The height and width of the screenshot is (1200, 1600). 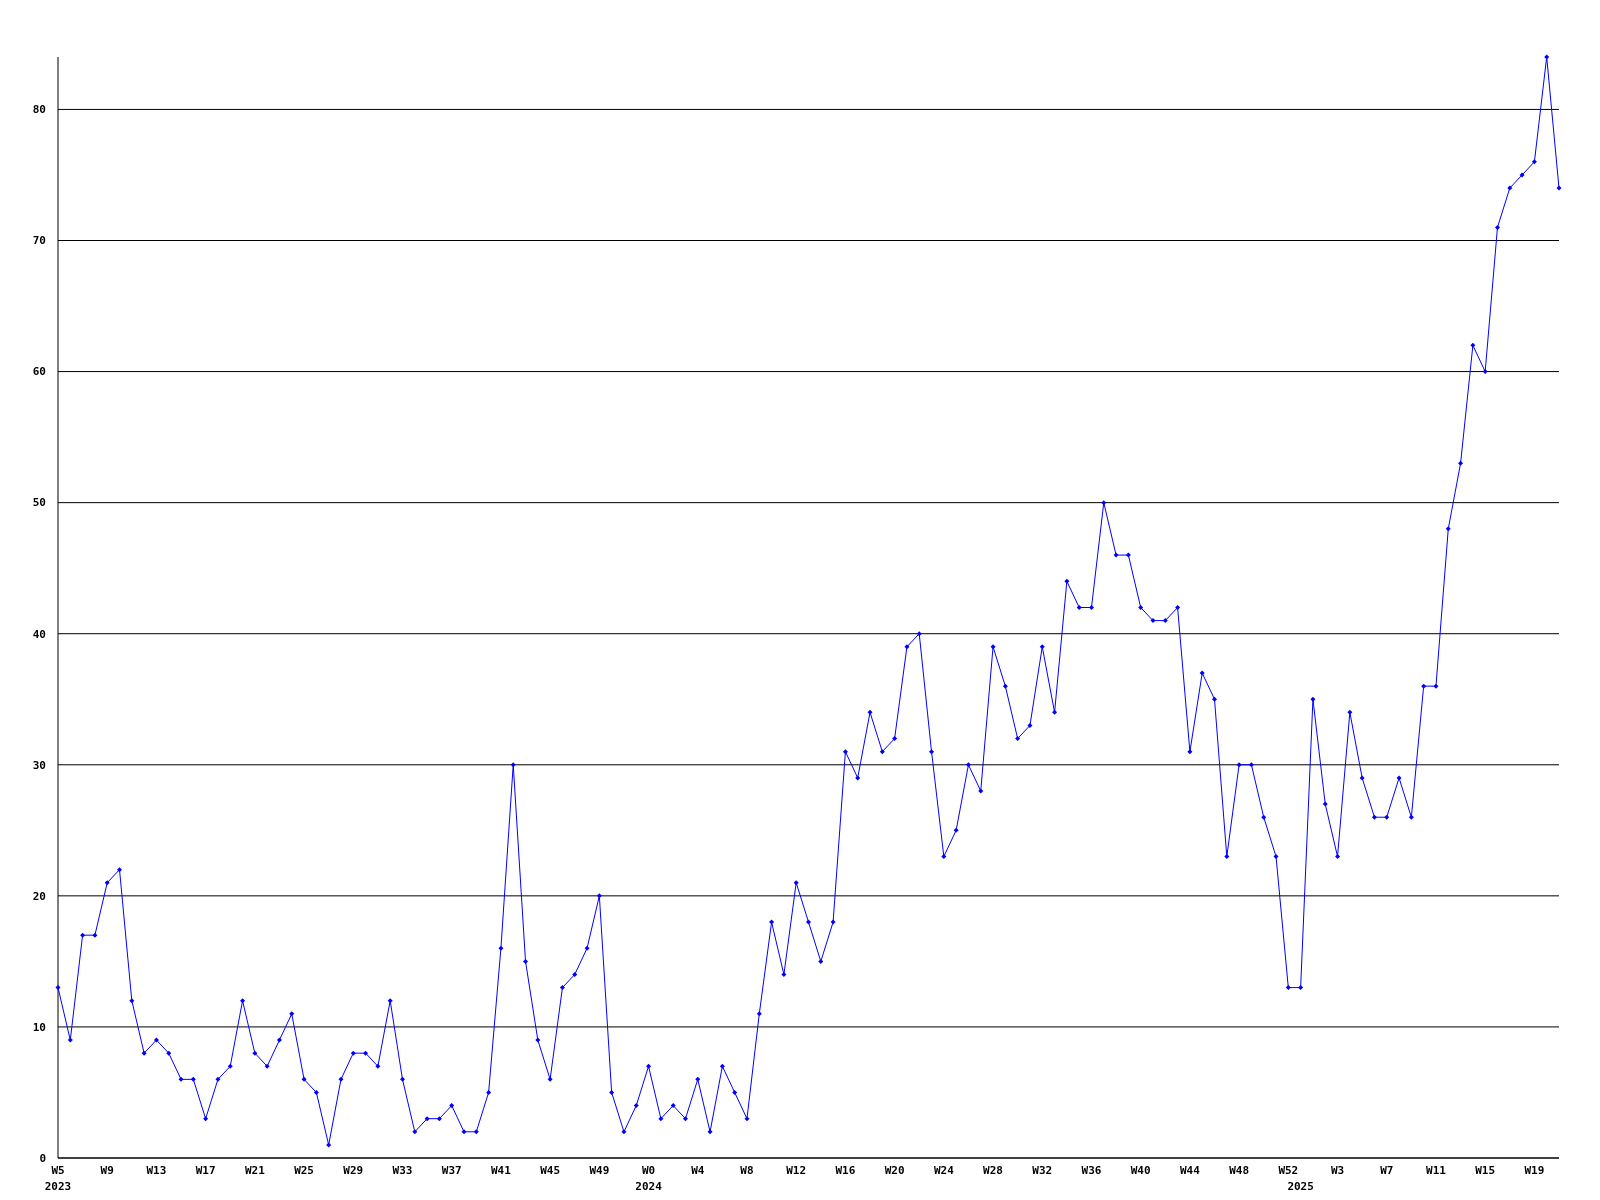 What do you see at coordinates (39, 1027) in the screenshot?
I see `y-tick-label: 10` at bounding box center [39, 1027].